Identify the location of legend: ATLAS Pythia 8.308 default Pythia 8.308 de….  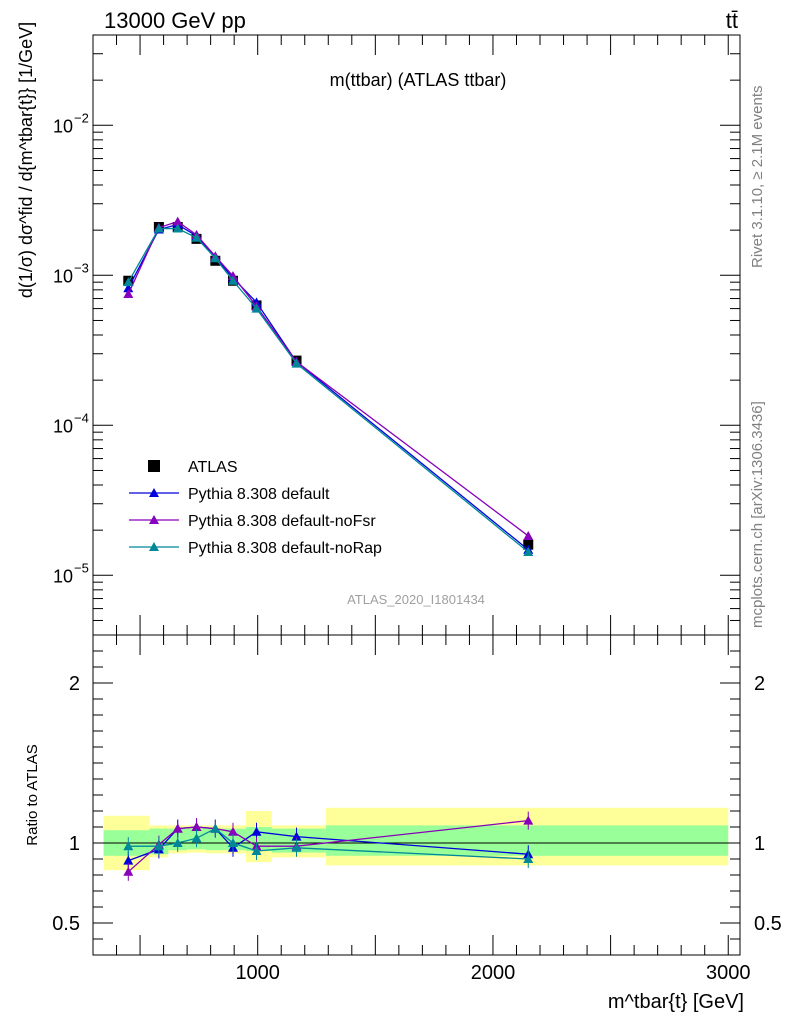
(255, 508).